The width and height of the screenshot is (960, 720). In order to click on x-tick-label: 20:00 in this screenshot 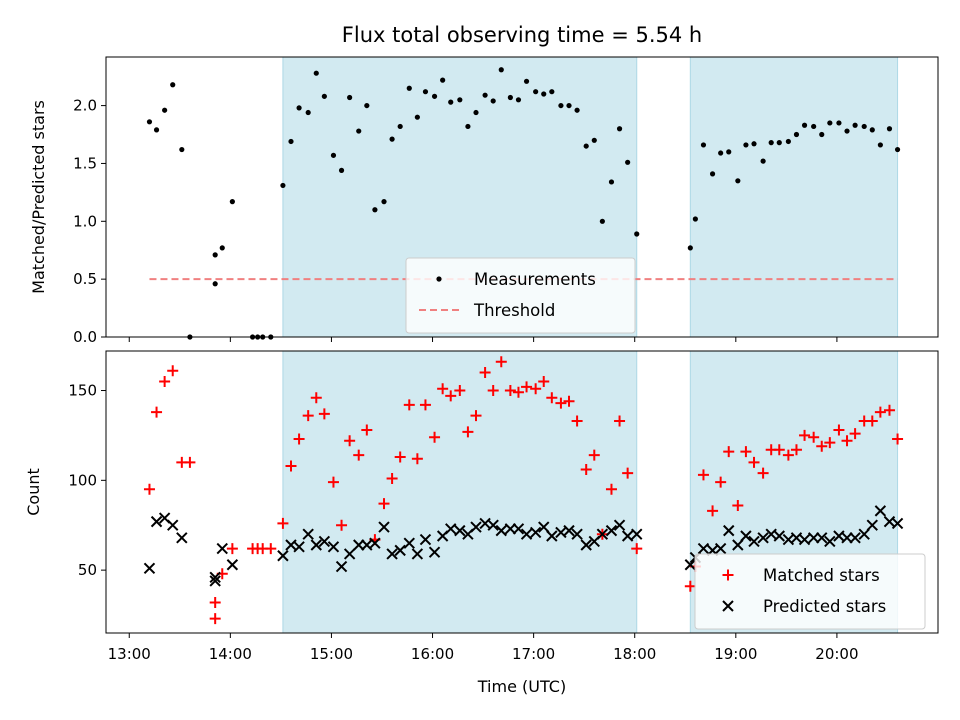, I will do `click(836, 654)`.